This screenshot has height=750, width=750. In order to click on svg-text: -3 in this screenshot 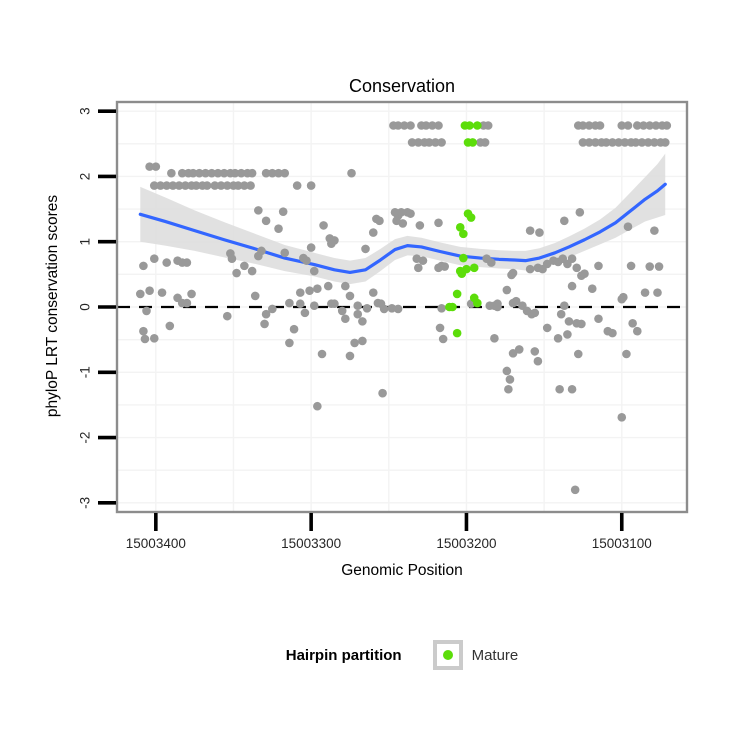, I will do `click(85, 503)`.